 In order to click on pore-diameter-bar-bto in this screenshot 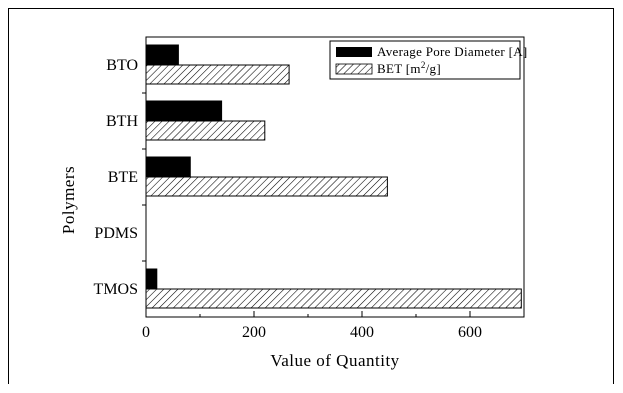, I will do `click(162, 54)`.